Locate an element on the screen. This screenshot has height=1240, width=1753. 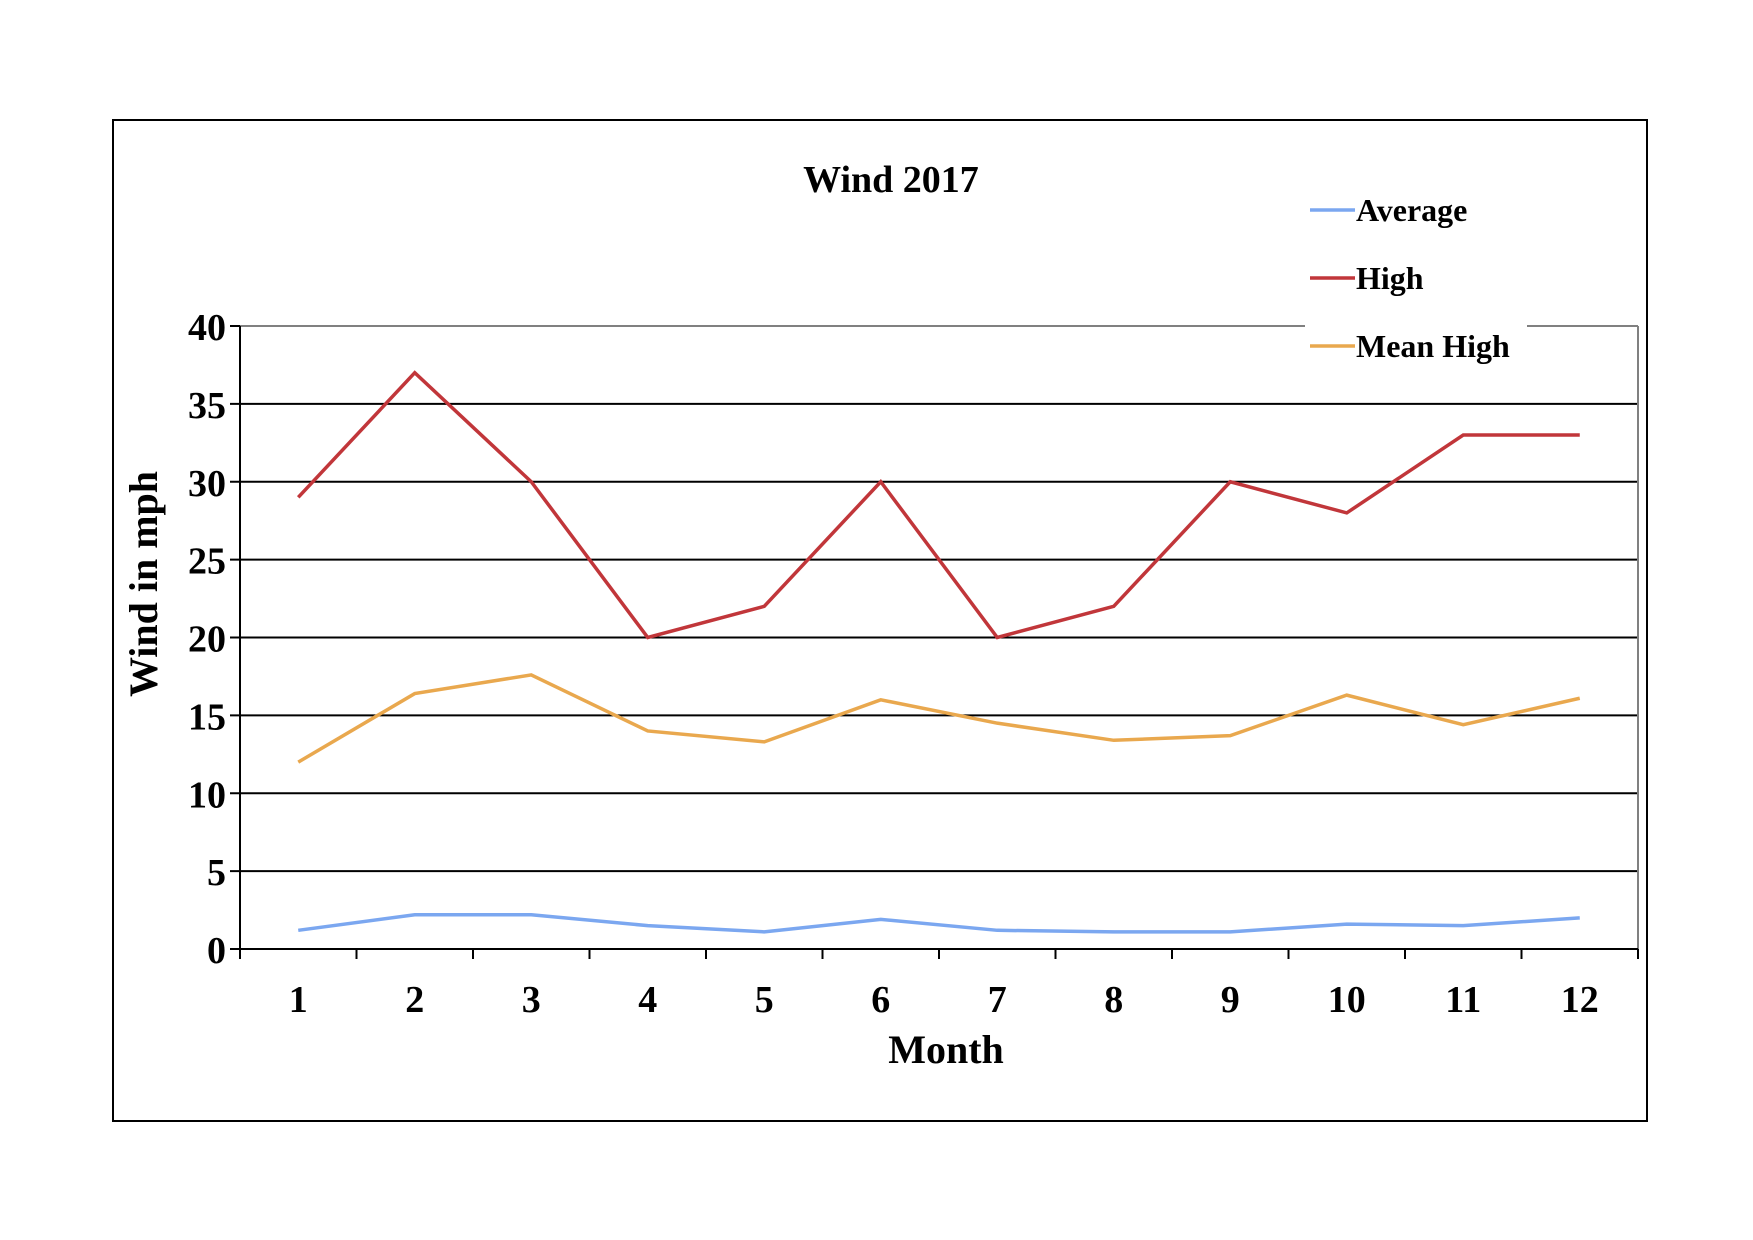
x-tick-label: 11 is located at coordinates (1463, 1000).